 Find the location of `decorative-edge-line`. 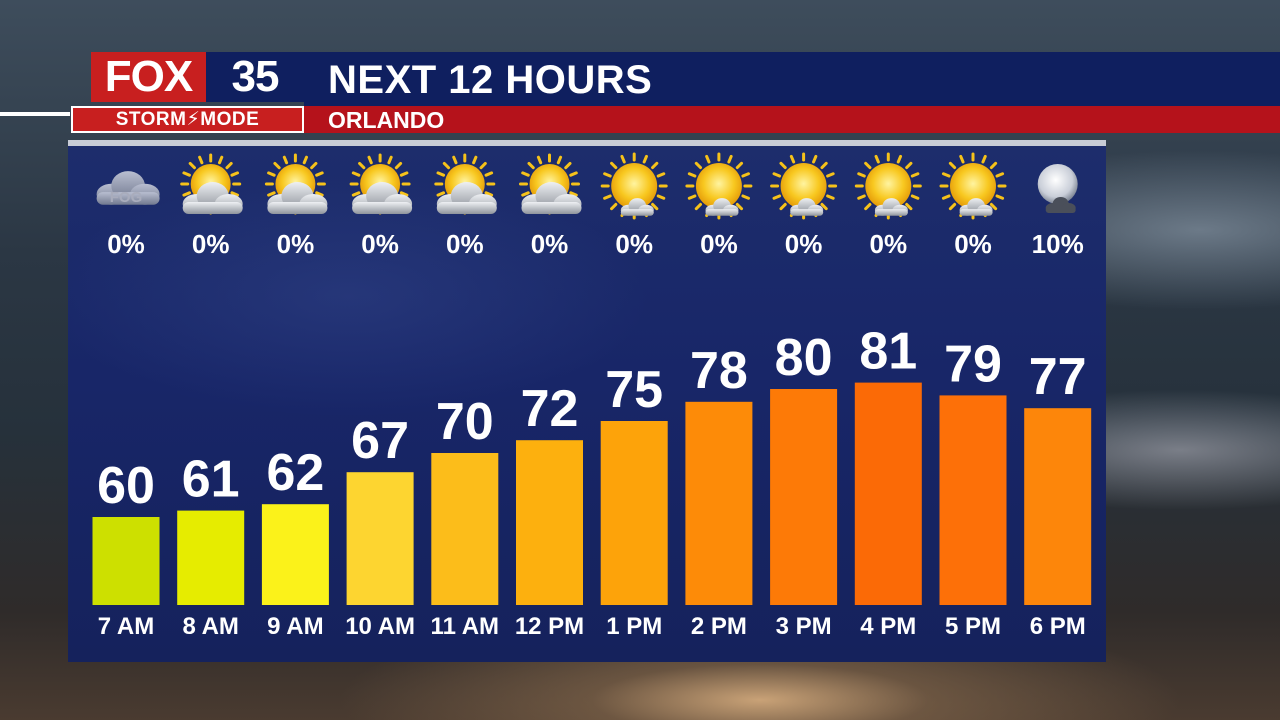

decorative-edge-line is located at coordinates (35, 114).